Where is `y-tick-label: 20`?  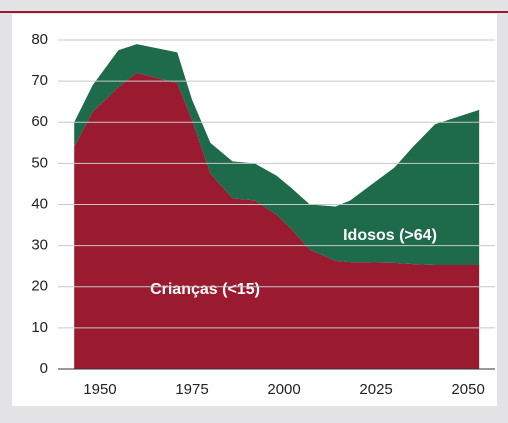 y-tick-label: 20 is located at coordinates (39, 286).